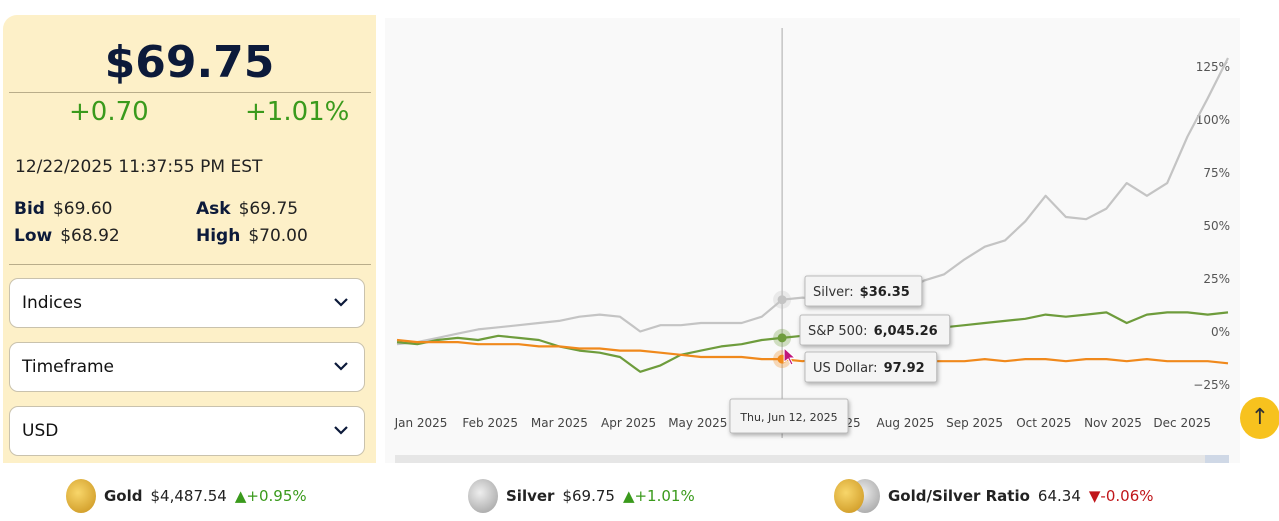  I want to click on ticker-item: Gold $4,487.54 ▲+0.95%, so click(186, 496).